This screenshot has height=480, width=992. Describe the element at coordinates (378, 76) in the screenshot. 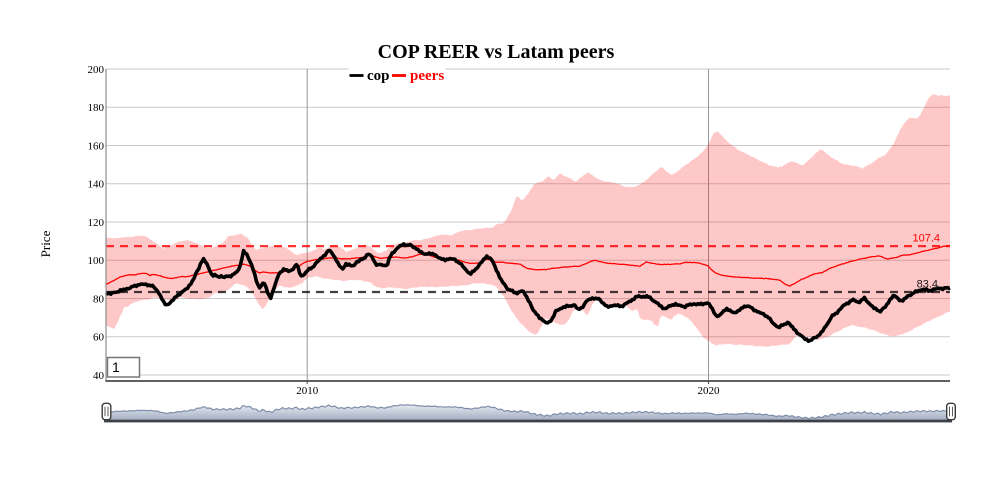

I see `svg-text: cop` at that location.